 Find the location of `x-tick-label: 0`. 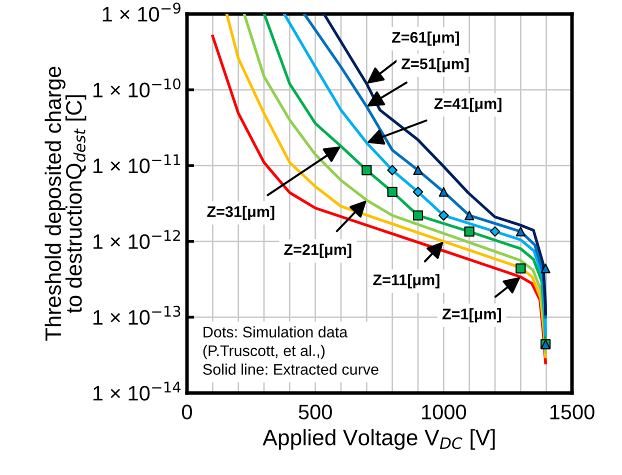

x-tick-label: 0 is located at coordinates (187, 412).